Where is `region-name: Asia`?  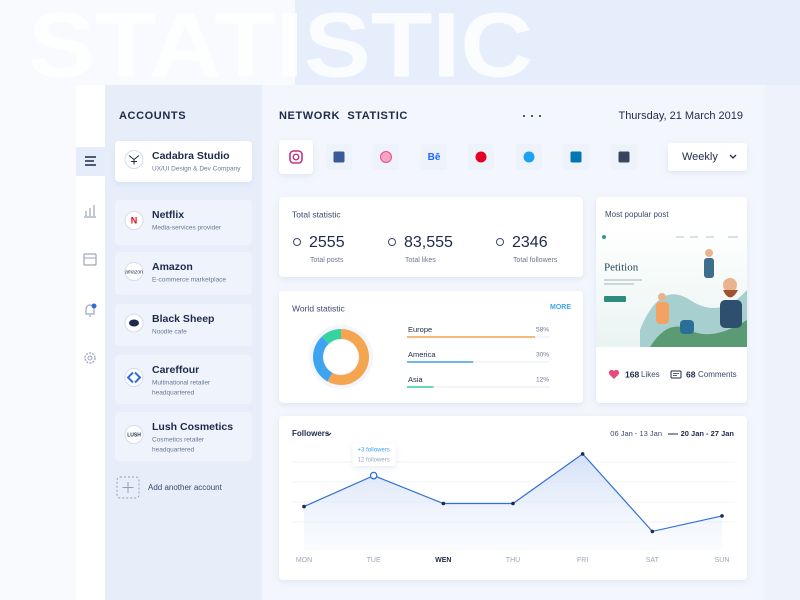 region-name: Asia is located at coordinates (415, 379).